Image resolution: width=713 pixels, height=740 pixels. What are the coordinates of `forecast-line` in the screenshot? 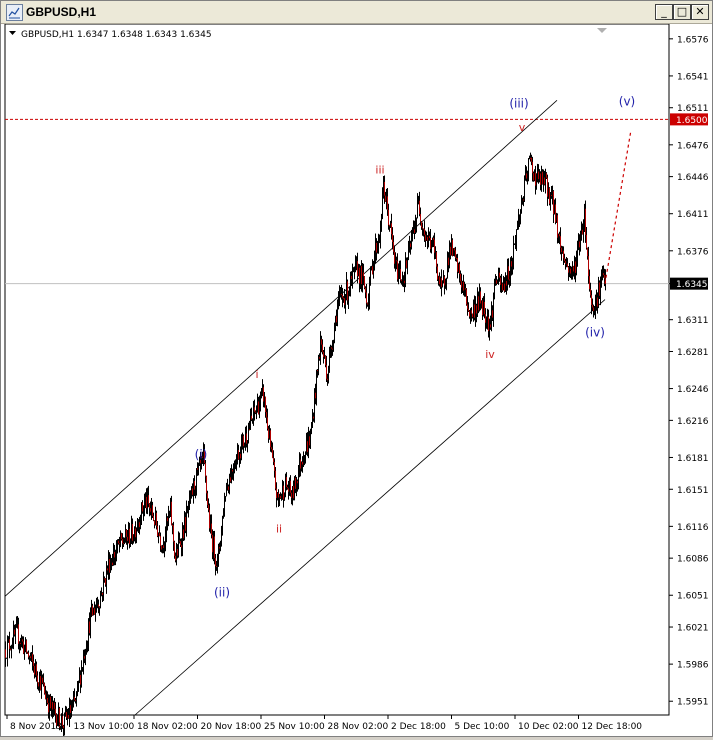 It's located at (618, 206).